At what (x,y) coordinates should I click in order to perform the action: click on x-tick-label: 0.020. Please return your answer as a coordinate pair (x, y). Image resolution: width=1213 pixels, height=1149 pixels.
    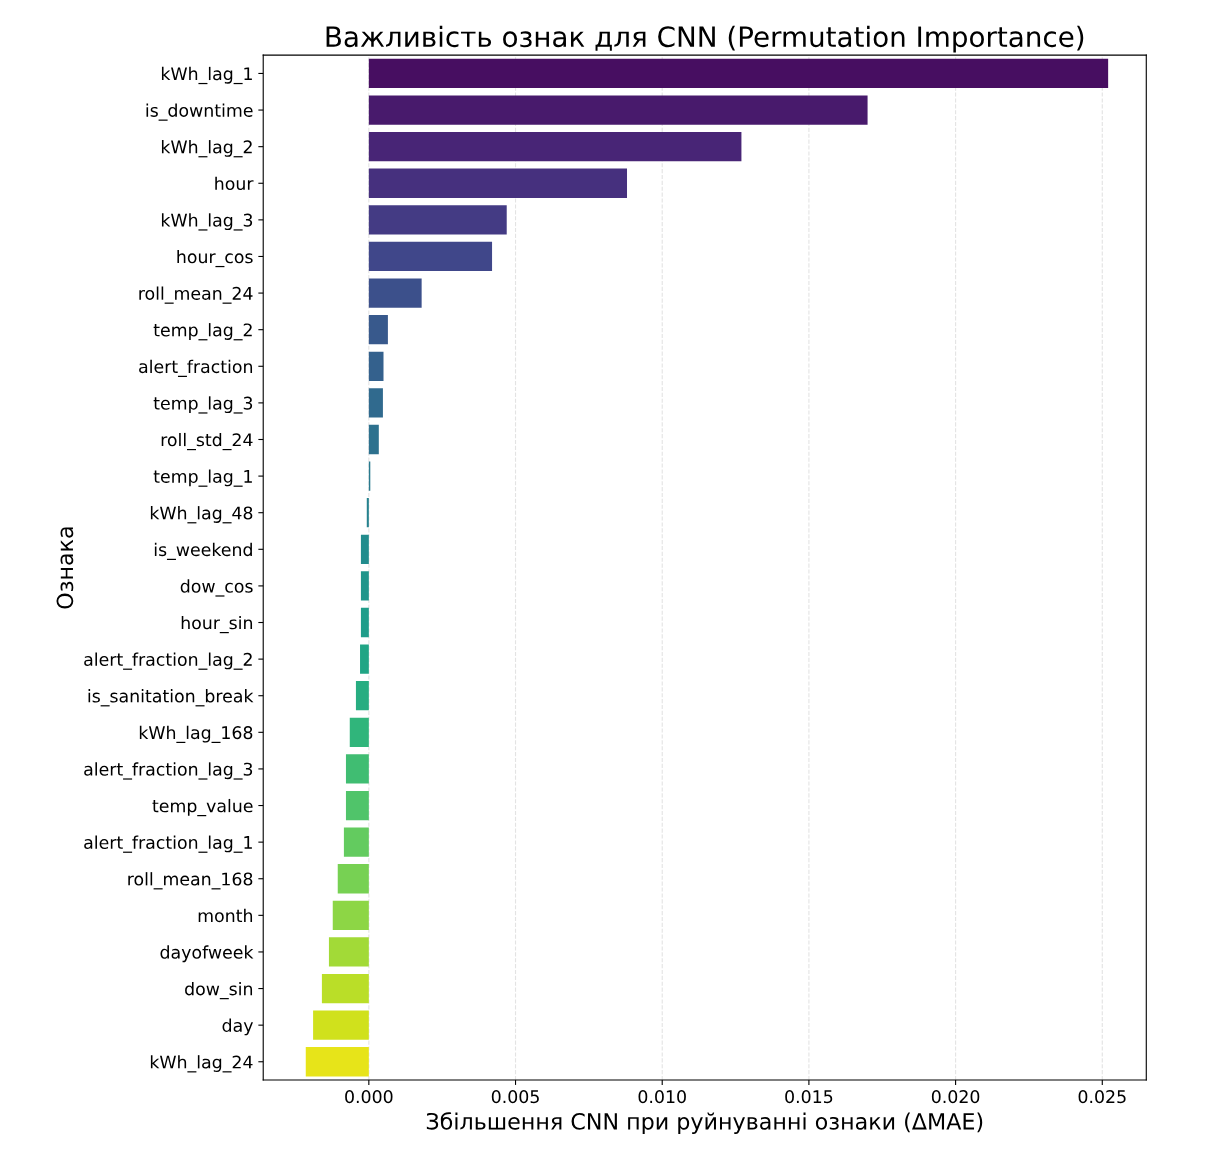
    Looking at the image, I should click on (955, 1097).